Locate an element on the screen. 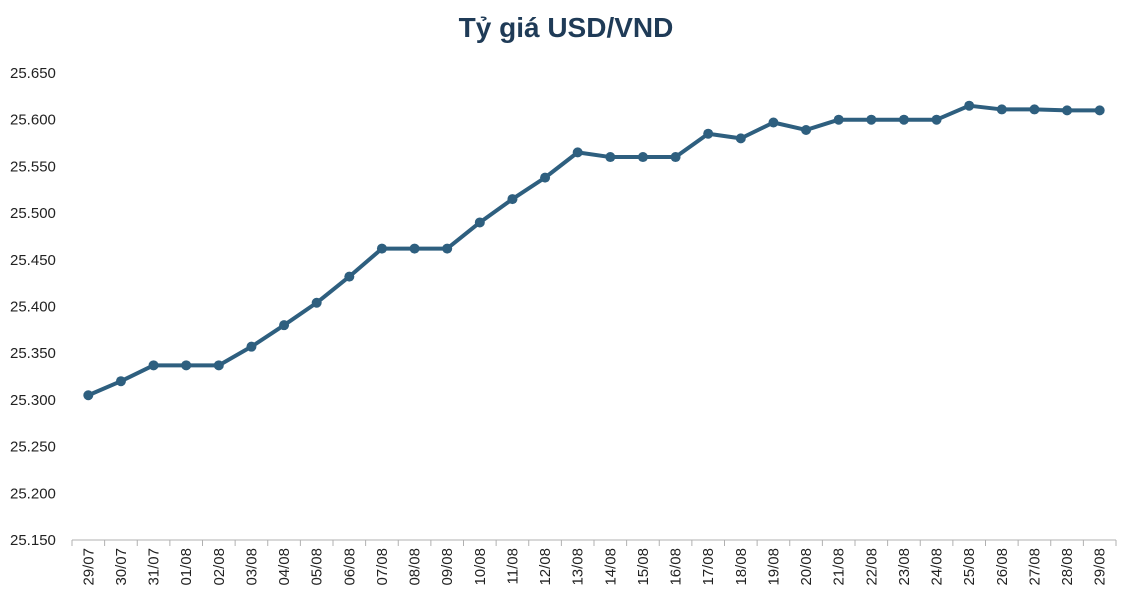 The height and width of the screenshot is (612, 1132). y-tick-label: 25.250 is located at coordinates (33, 447).